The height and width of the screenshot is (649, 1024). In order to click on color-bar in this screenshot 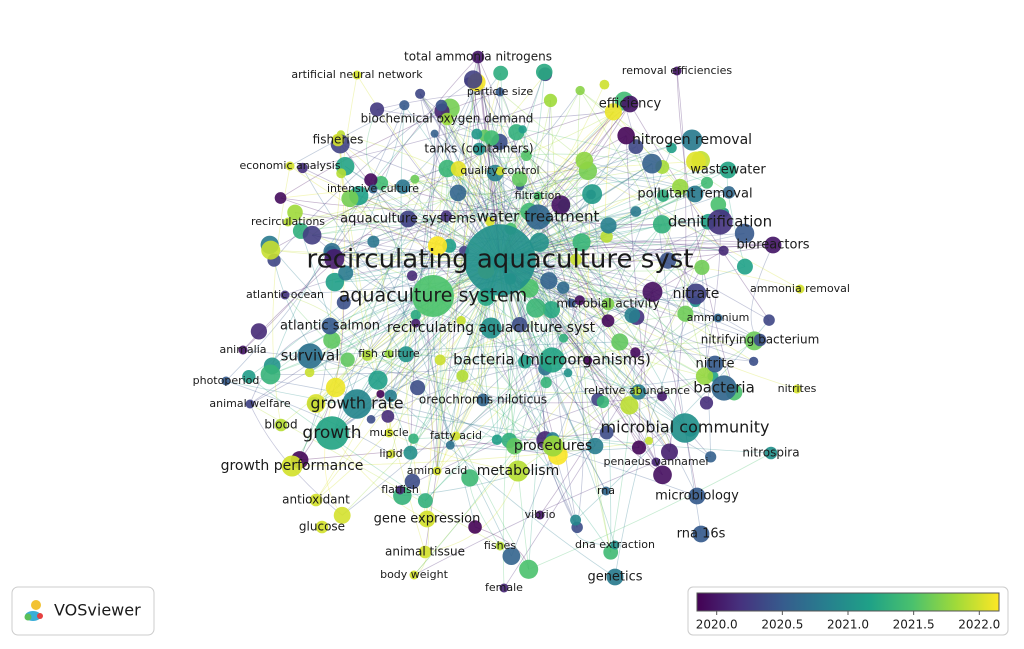, I will do `click(848, 602)`.